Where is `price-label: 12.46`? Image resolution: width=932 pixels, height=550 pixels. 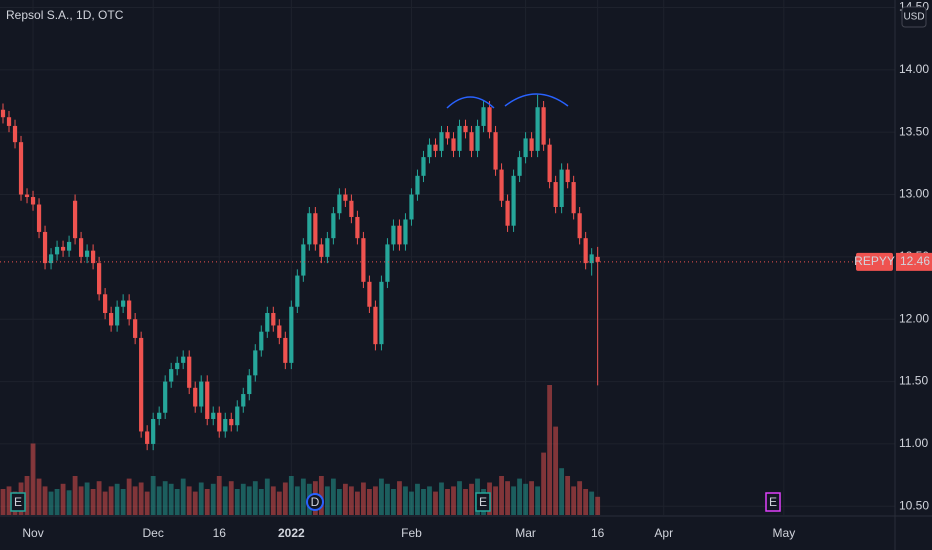 price-label: 12.46 is located at coordinates (915, 261).